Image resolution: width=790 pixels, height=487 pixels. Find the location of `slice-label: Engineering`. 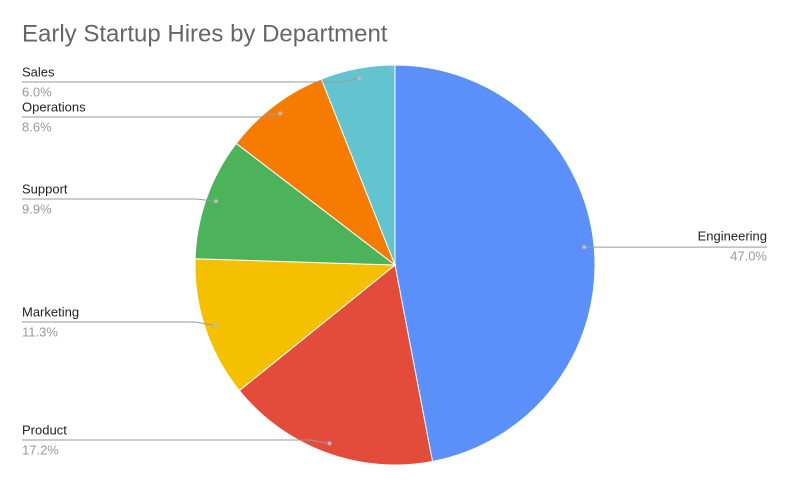

slice-label: Engineering is located at coordinates (732, 236).